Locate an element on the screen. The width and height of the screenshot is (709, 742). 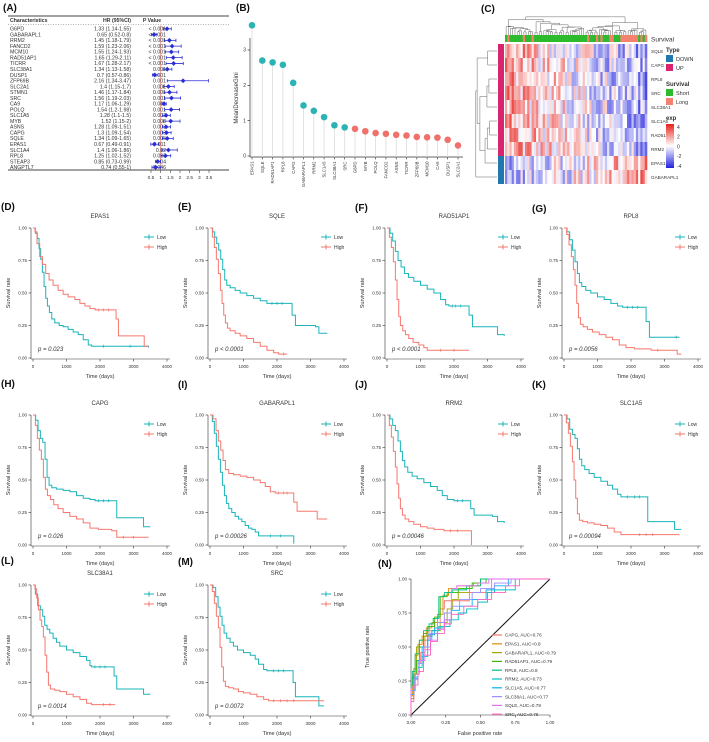
svg-text: SQLE is located at coordinates (657, 51).